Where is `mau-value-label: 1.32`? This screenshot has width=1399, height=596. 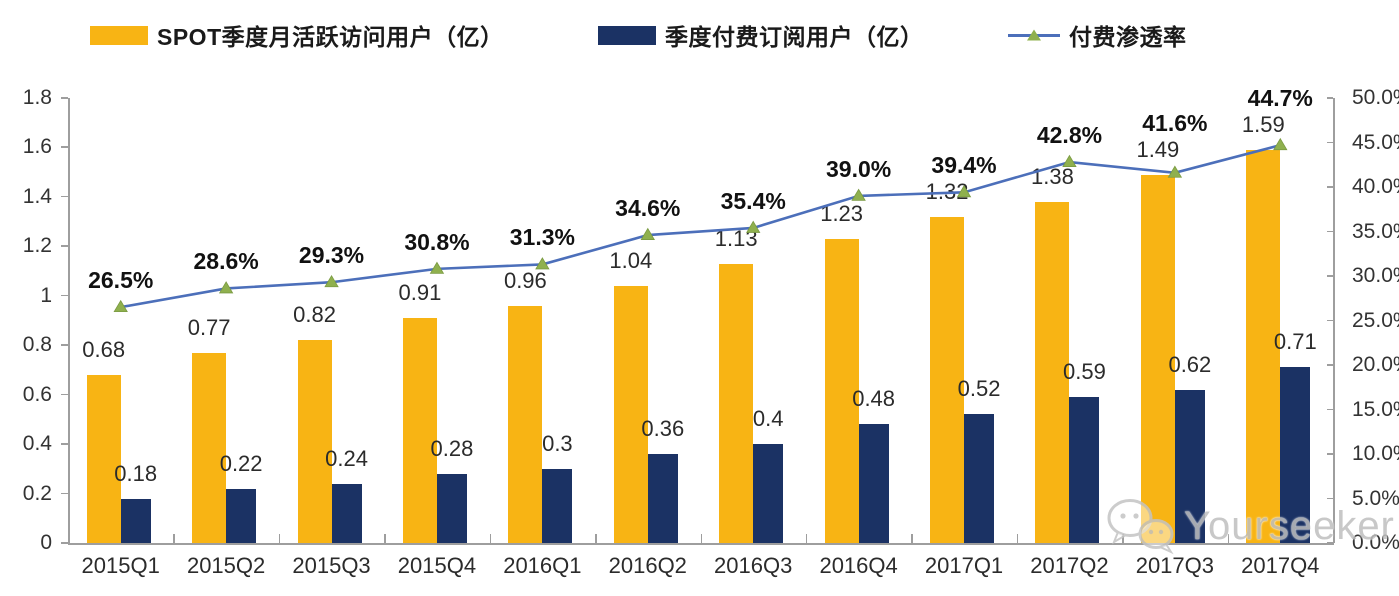 mau-value-label: 1.32 is located at coordinates (947, 191).